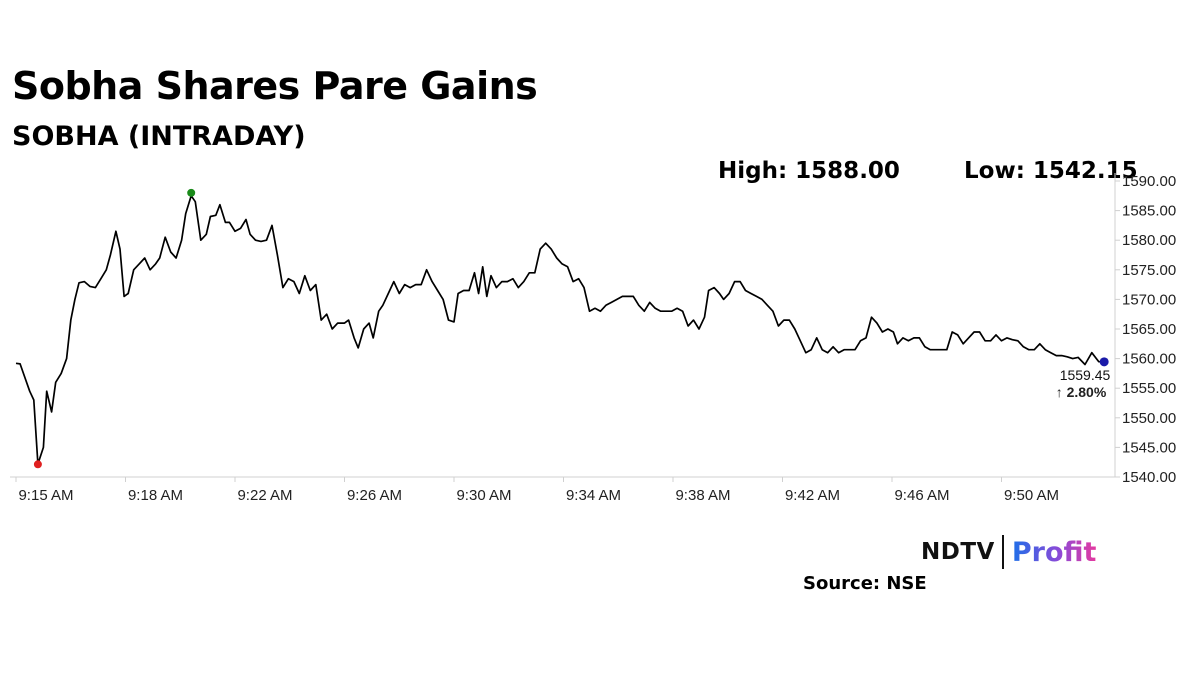 This screenshot has height=675, width=1200. I want to click on y-tick-label: 1555.00, so click(1149, 388).